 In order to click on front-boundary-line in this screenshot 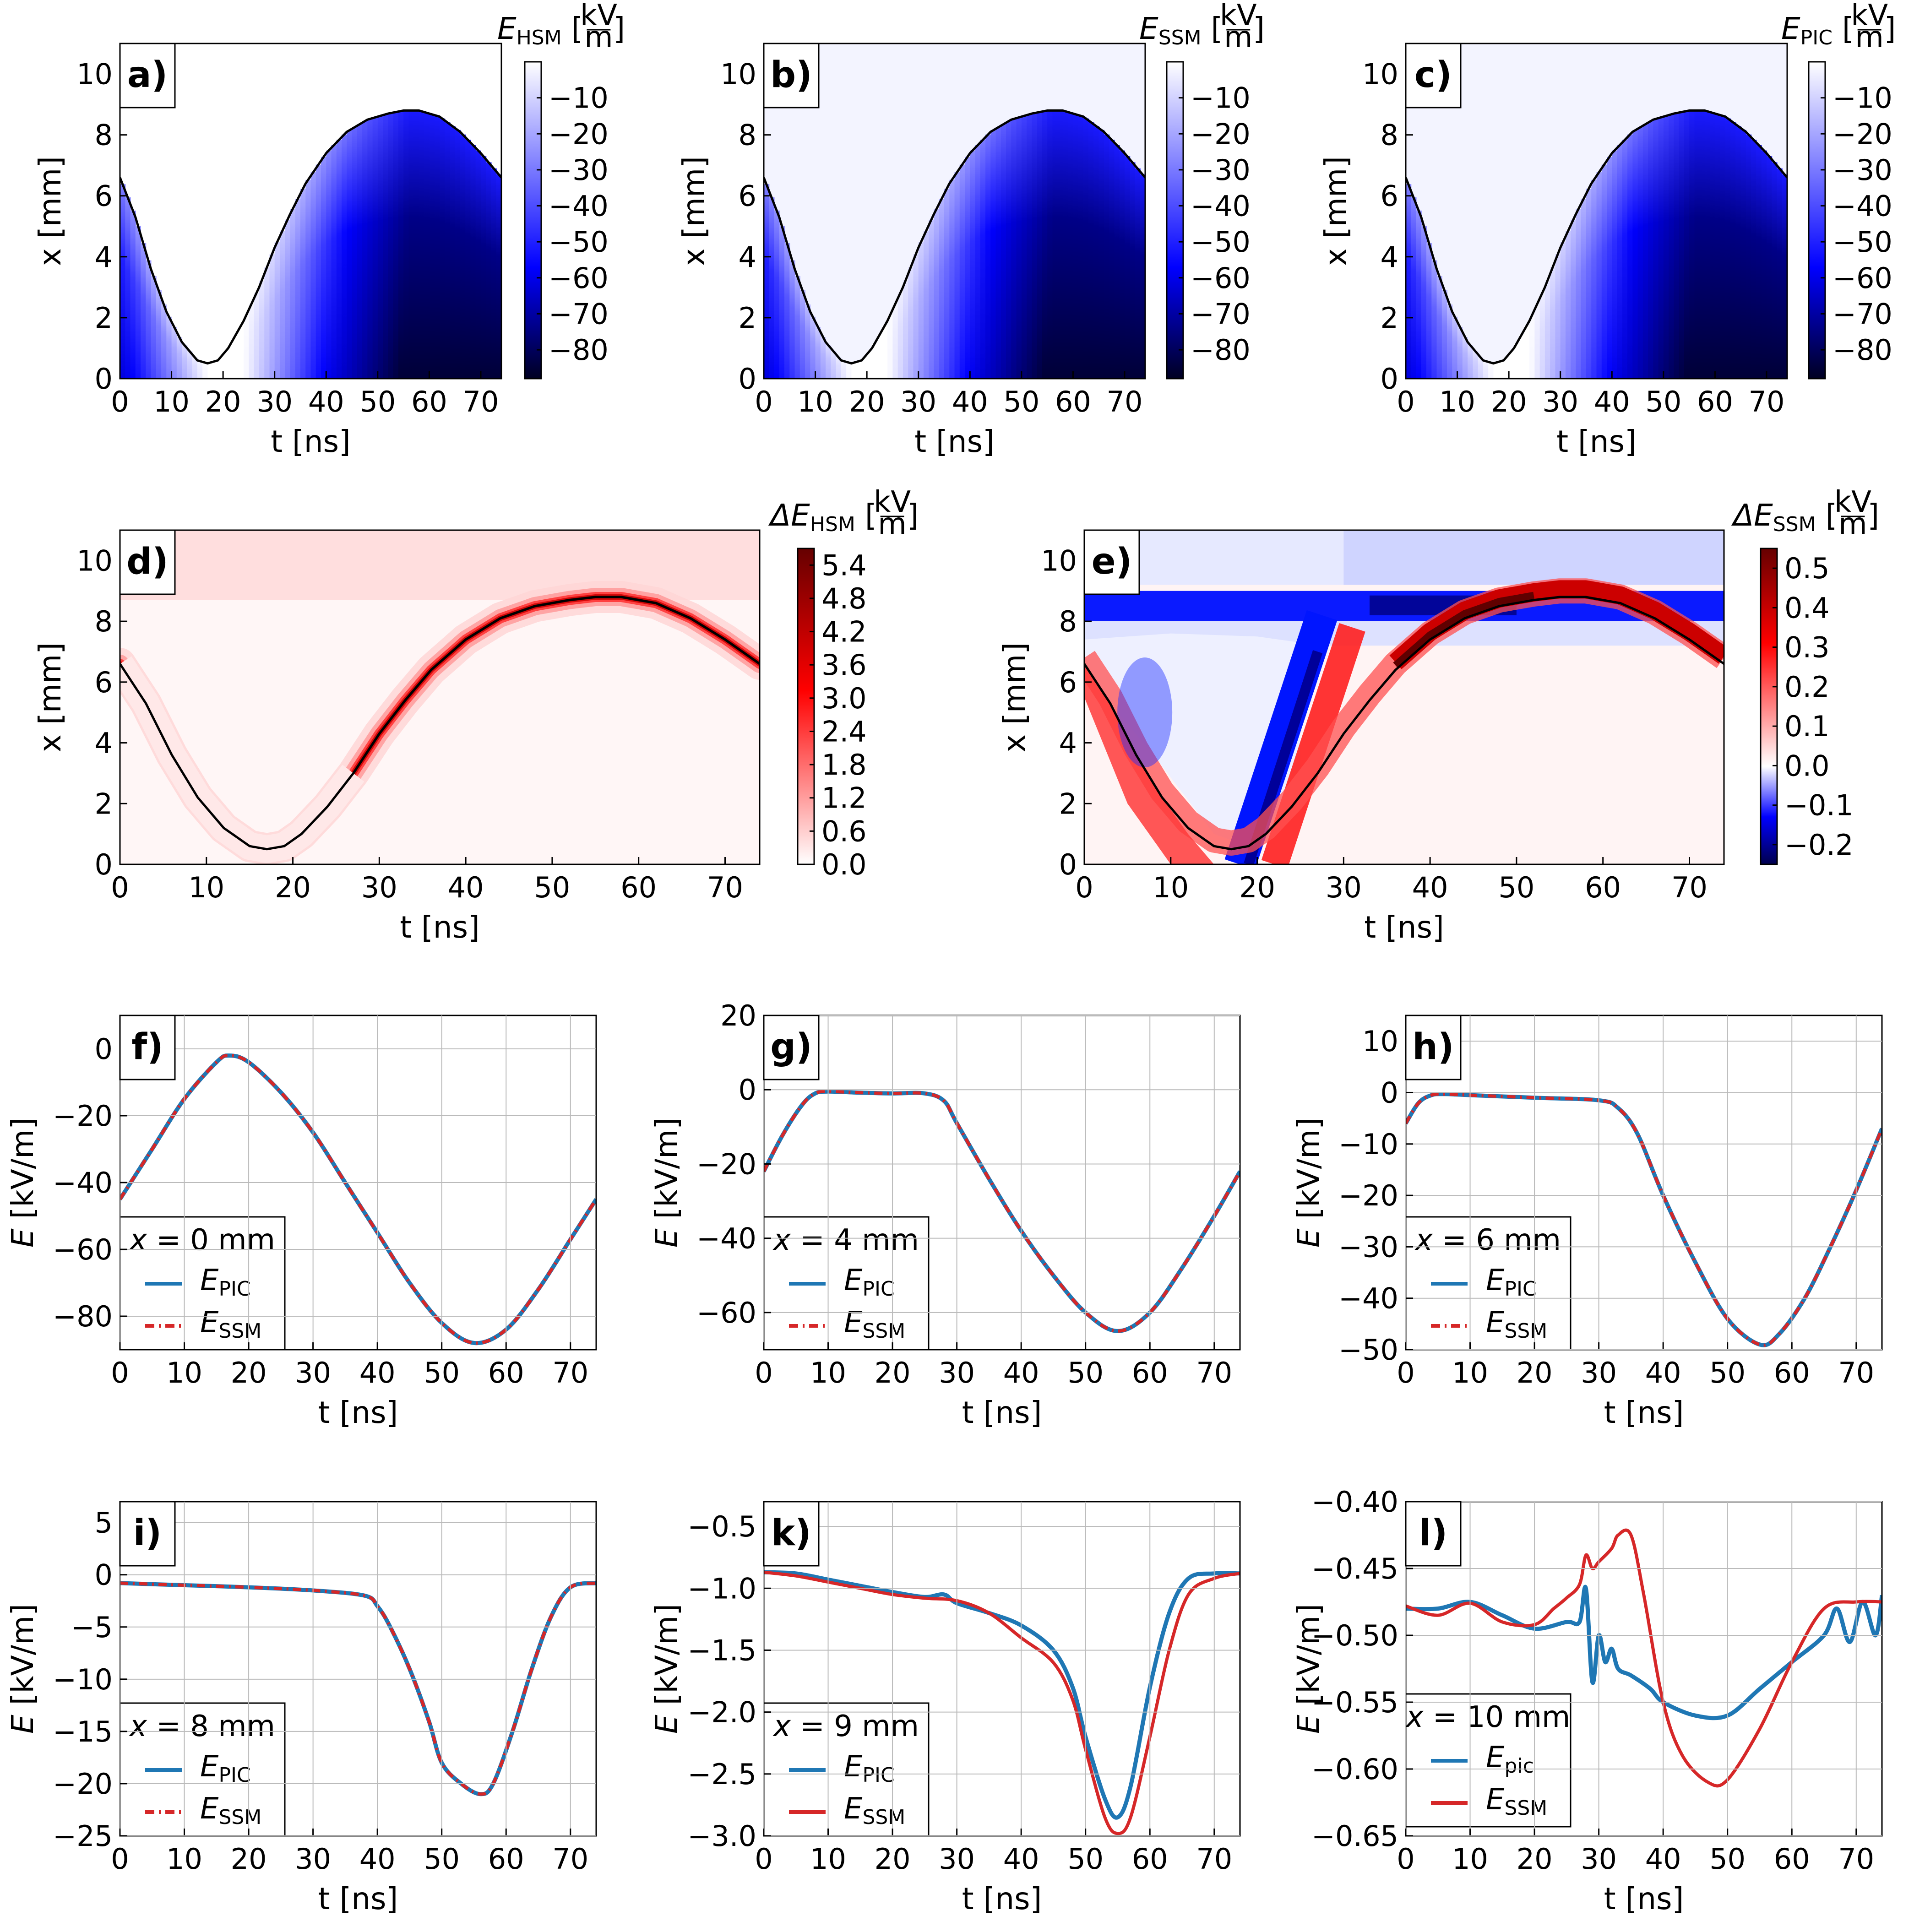, I will do `click(1404, 723)`.